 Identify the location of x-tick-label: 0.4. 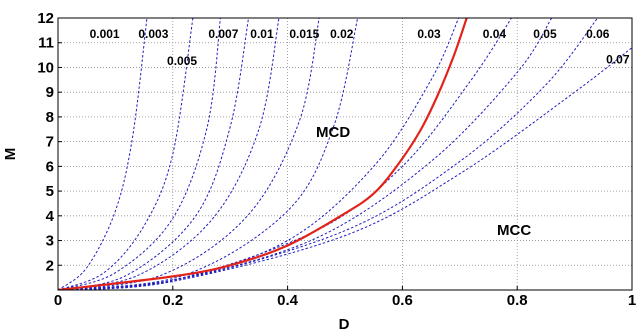
(288, 300).